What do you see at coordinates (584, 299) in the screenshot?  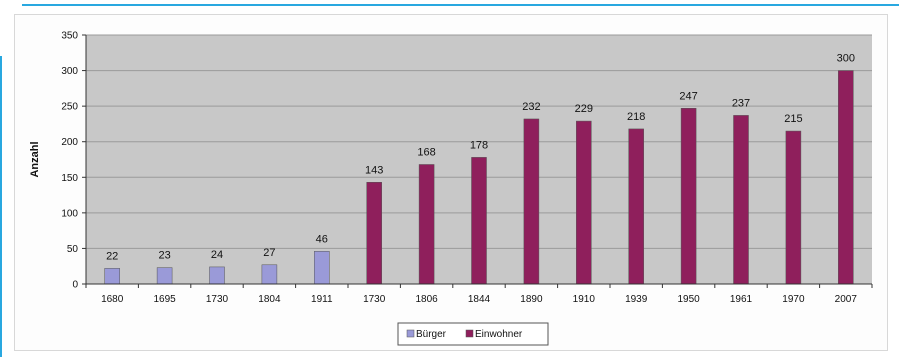 I see `x-tick-label-9: 1910` at bounding box center [584, 299].